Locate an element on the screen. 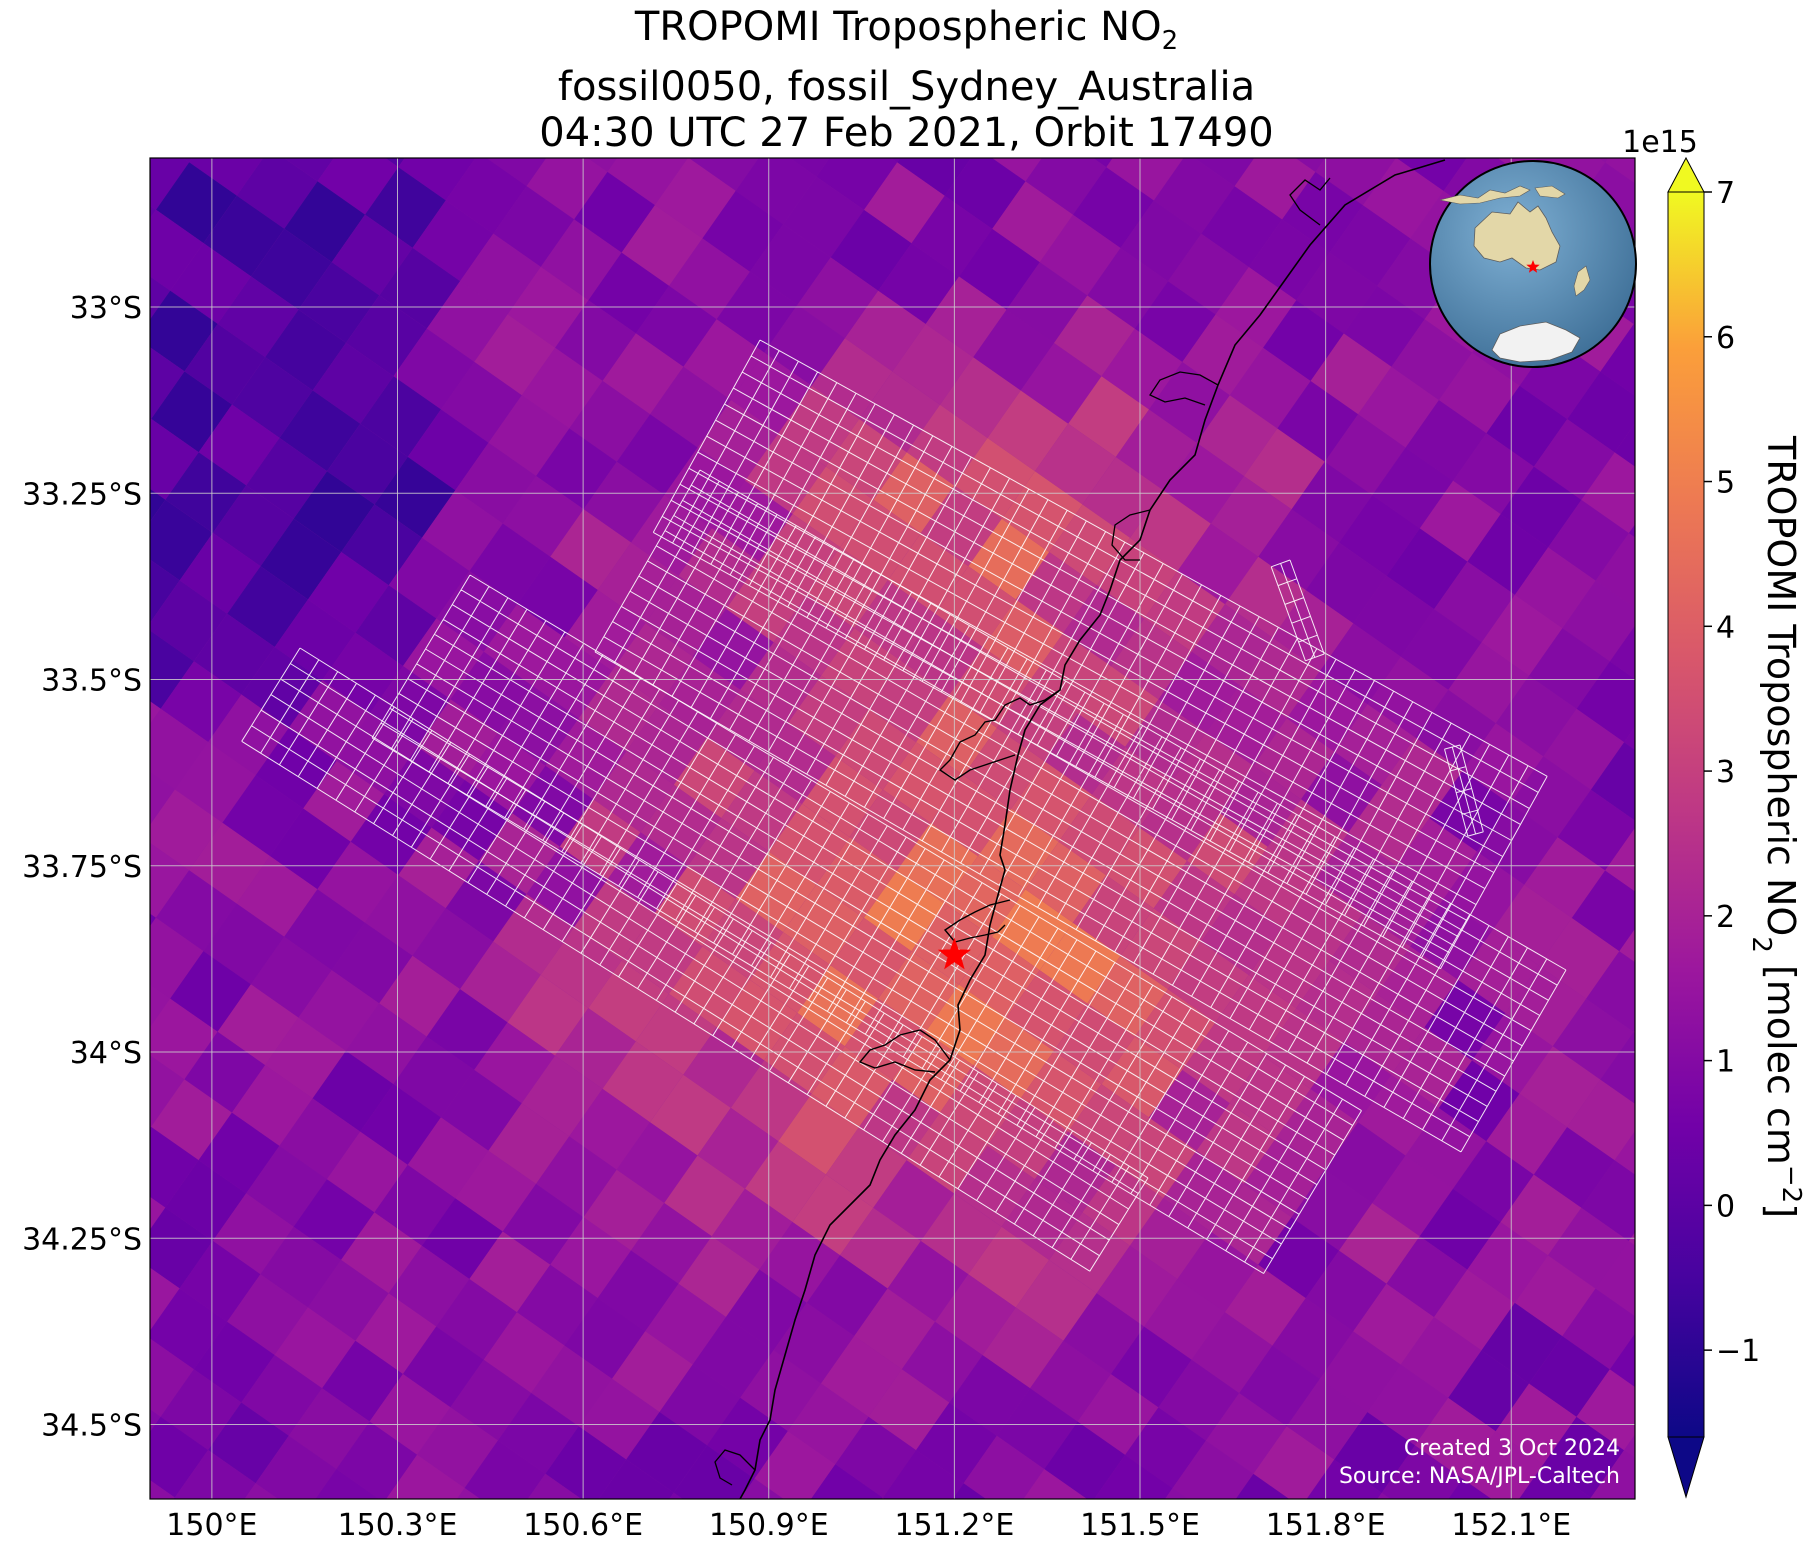 Image resolution: width=1813 pixels, height=1548 pixels. globe-new-guinea is located at coordinates (1550, 192).